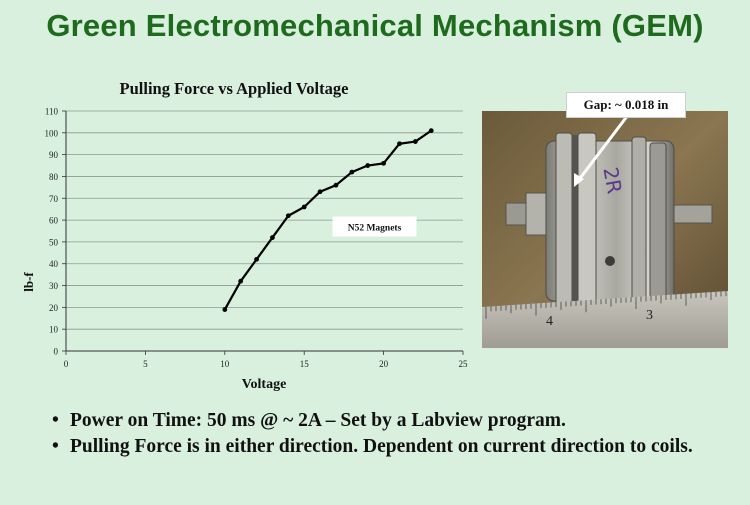 This screenshot has height=505, width=750. I want to click on gap-arrow, so click(603, 148).